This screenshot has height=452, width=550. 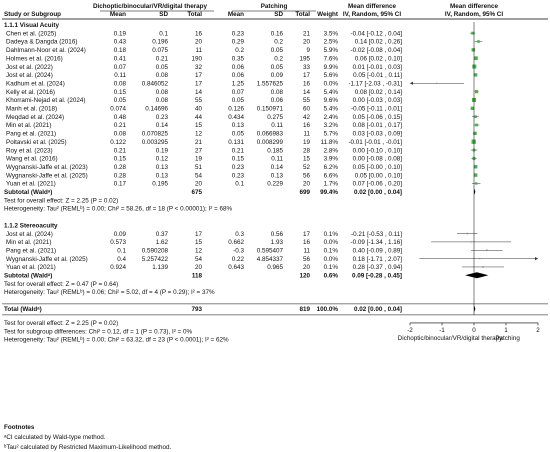 What do you see at coordinates (155, 134) in the screenshot?
I see `sd1-value: 0.070825` at bounding box center [155, 134].